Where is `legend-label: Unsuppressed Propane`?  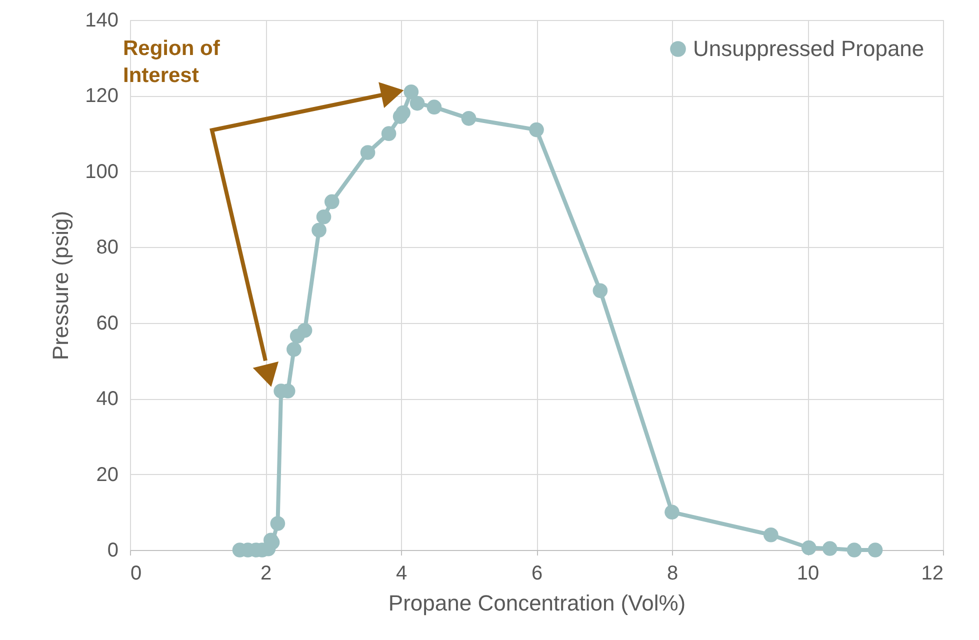 legend-label: Unsuppressed Propane is located at coordinates (808, 48).